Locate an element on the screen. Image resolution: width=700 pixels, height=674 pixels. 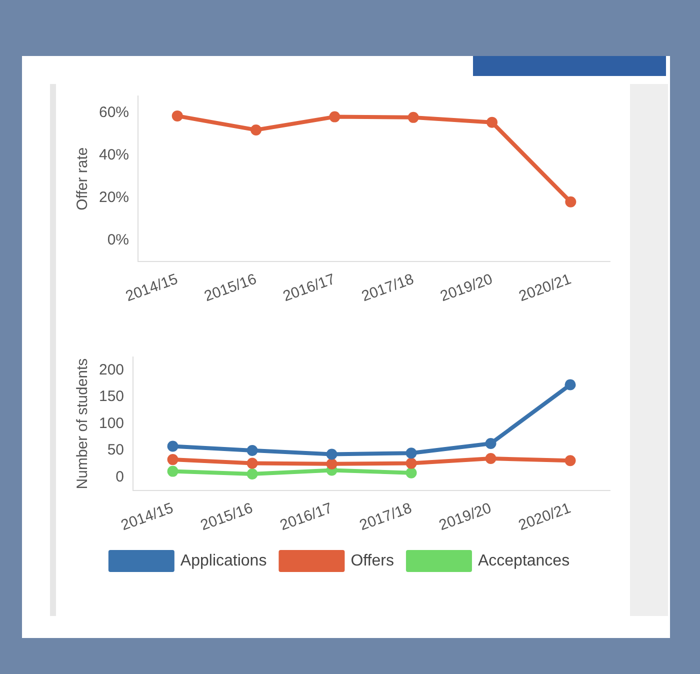
y-tick-label: 200 is located at coordinates (111, 369).